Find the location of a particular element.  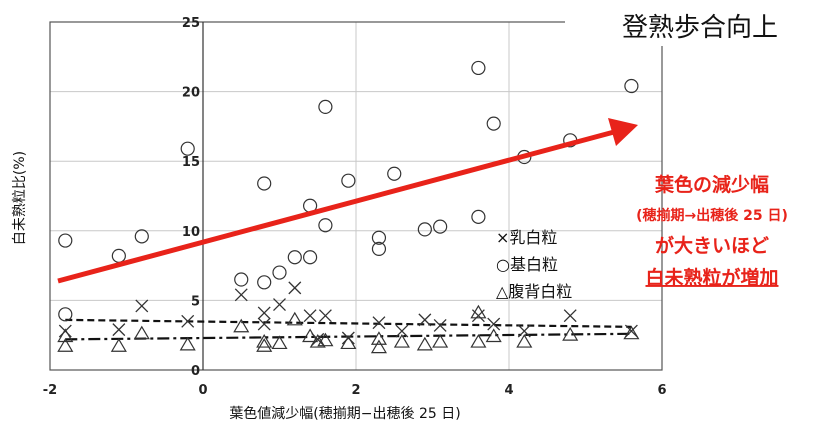

legend: ×乳白粒 ○基白粒 △腹背白粒 is located at coordinates (534, 264).